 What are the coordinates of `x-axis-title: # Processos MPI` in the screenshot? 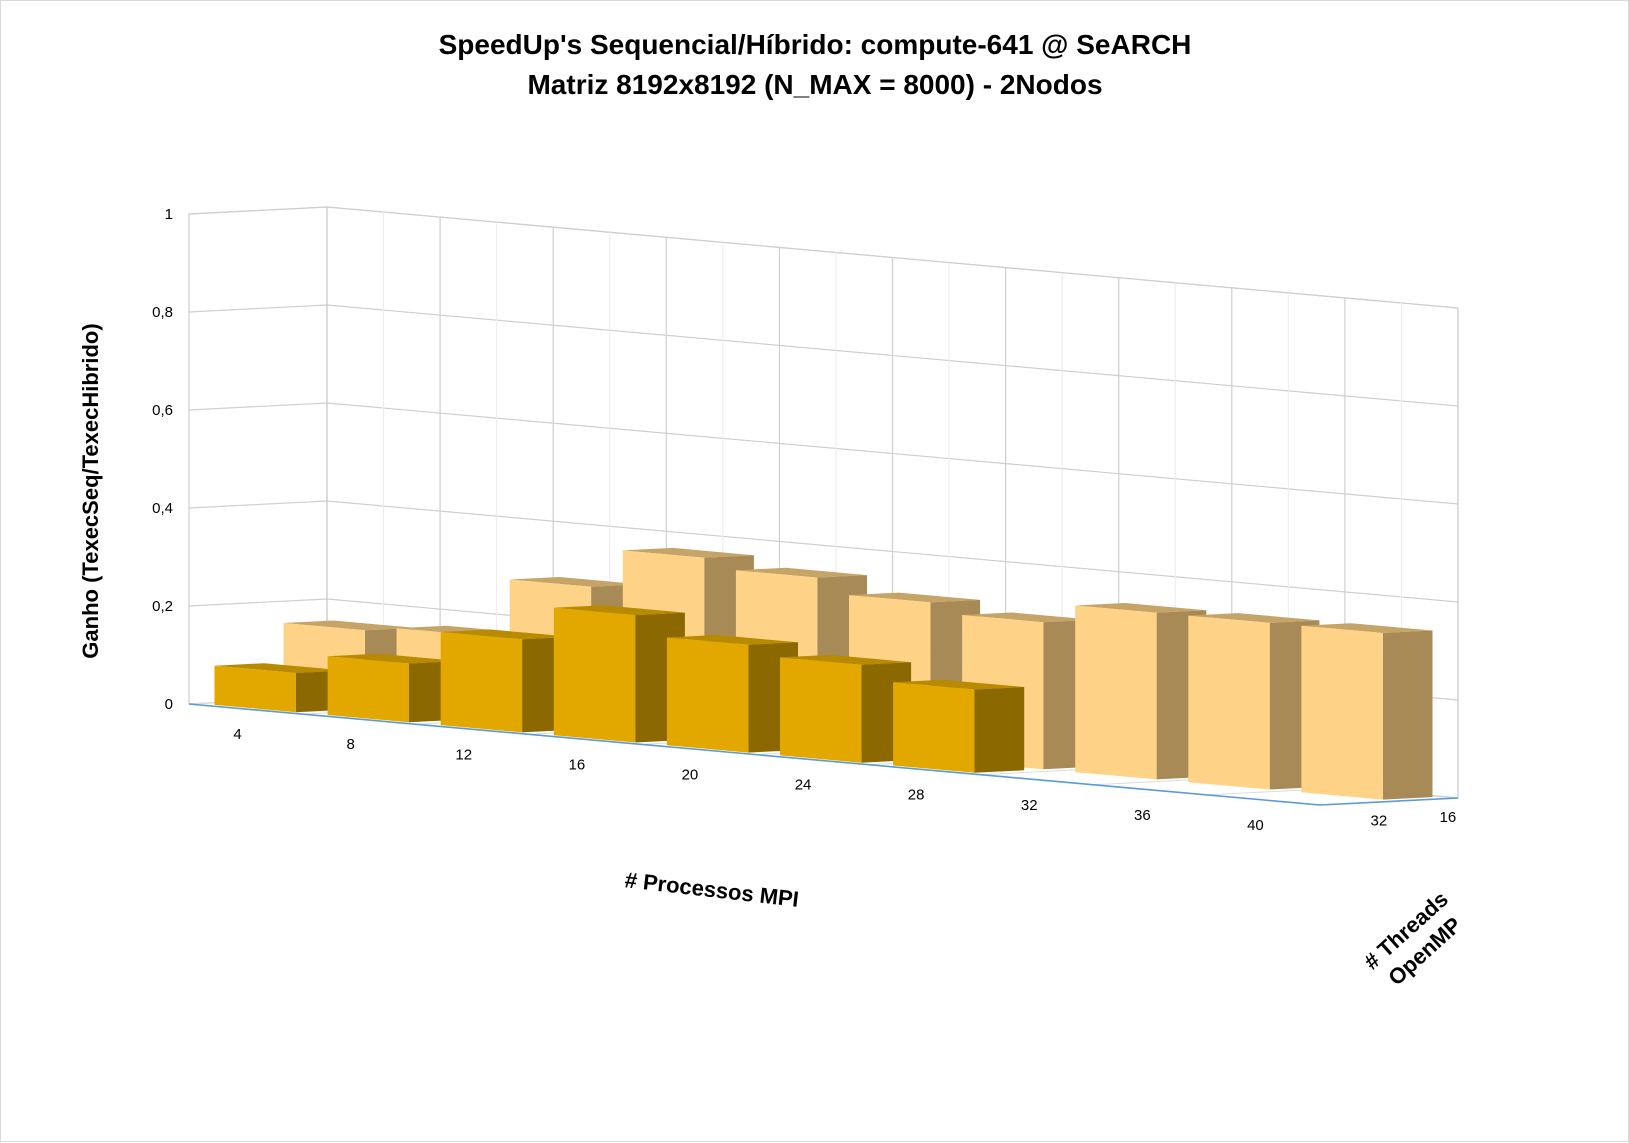 It's located at (712, 889).